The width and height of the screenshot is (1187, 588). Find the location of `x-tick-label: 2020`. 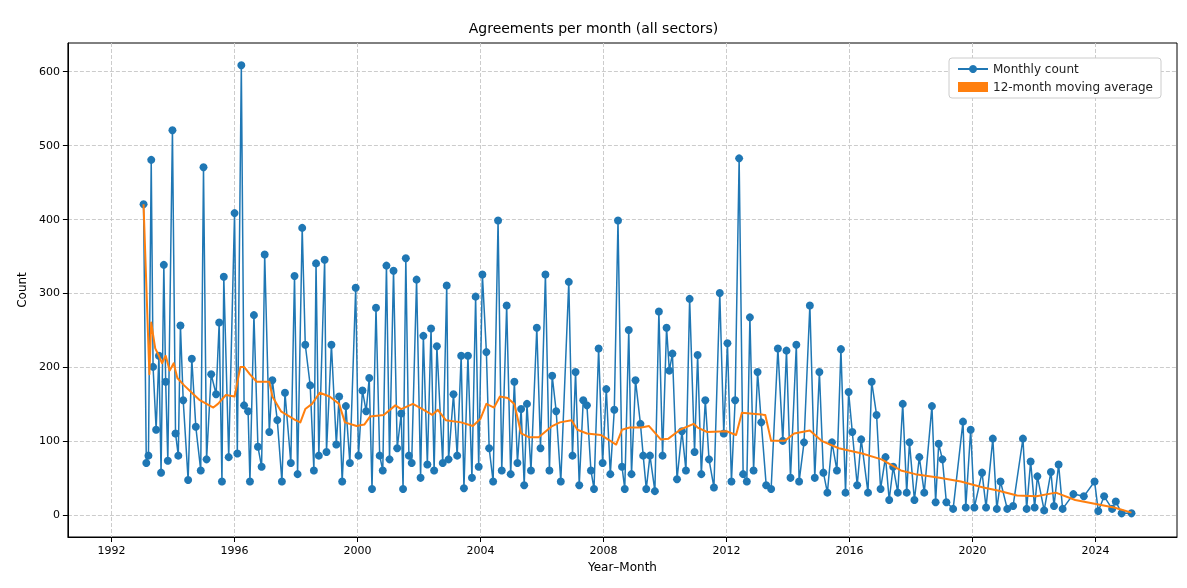

x-tick-label: 2020 is located at coordinates (972, 550).